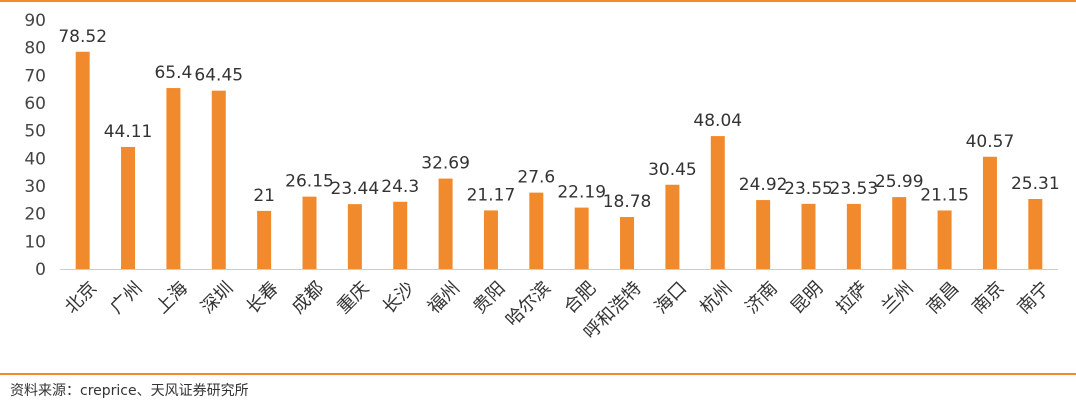  Describe the element at coordinates (262, 298) in the screenshot. I see `x-tick-label: 长春` at that location.